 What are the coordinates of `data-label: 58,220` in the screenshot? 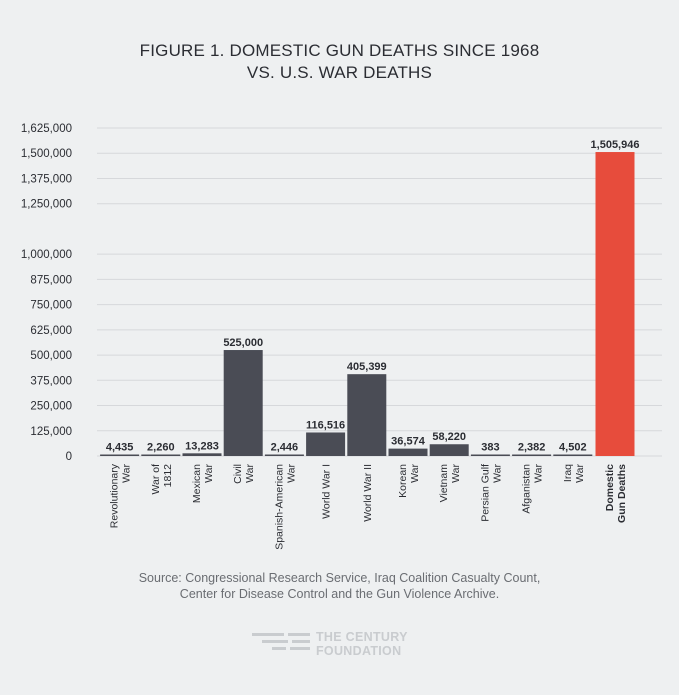 It's located at (449, 437).